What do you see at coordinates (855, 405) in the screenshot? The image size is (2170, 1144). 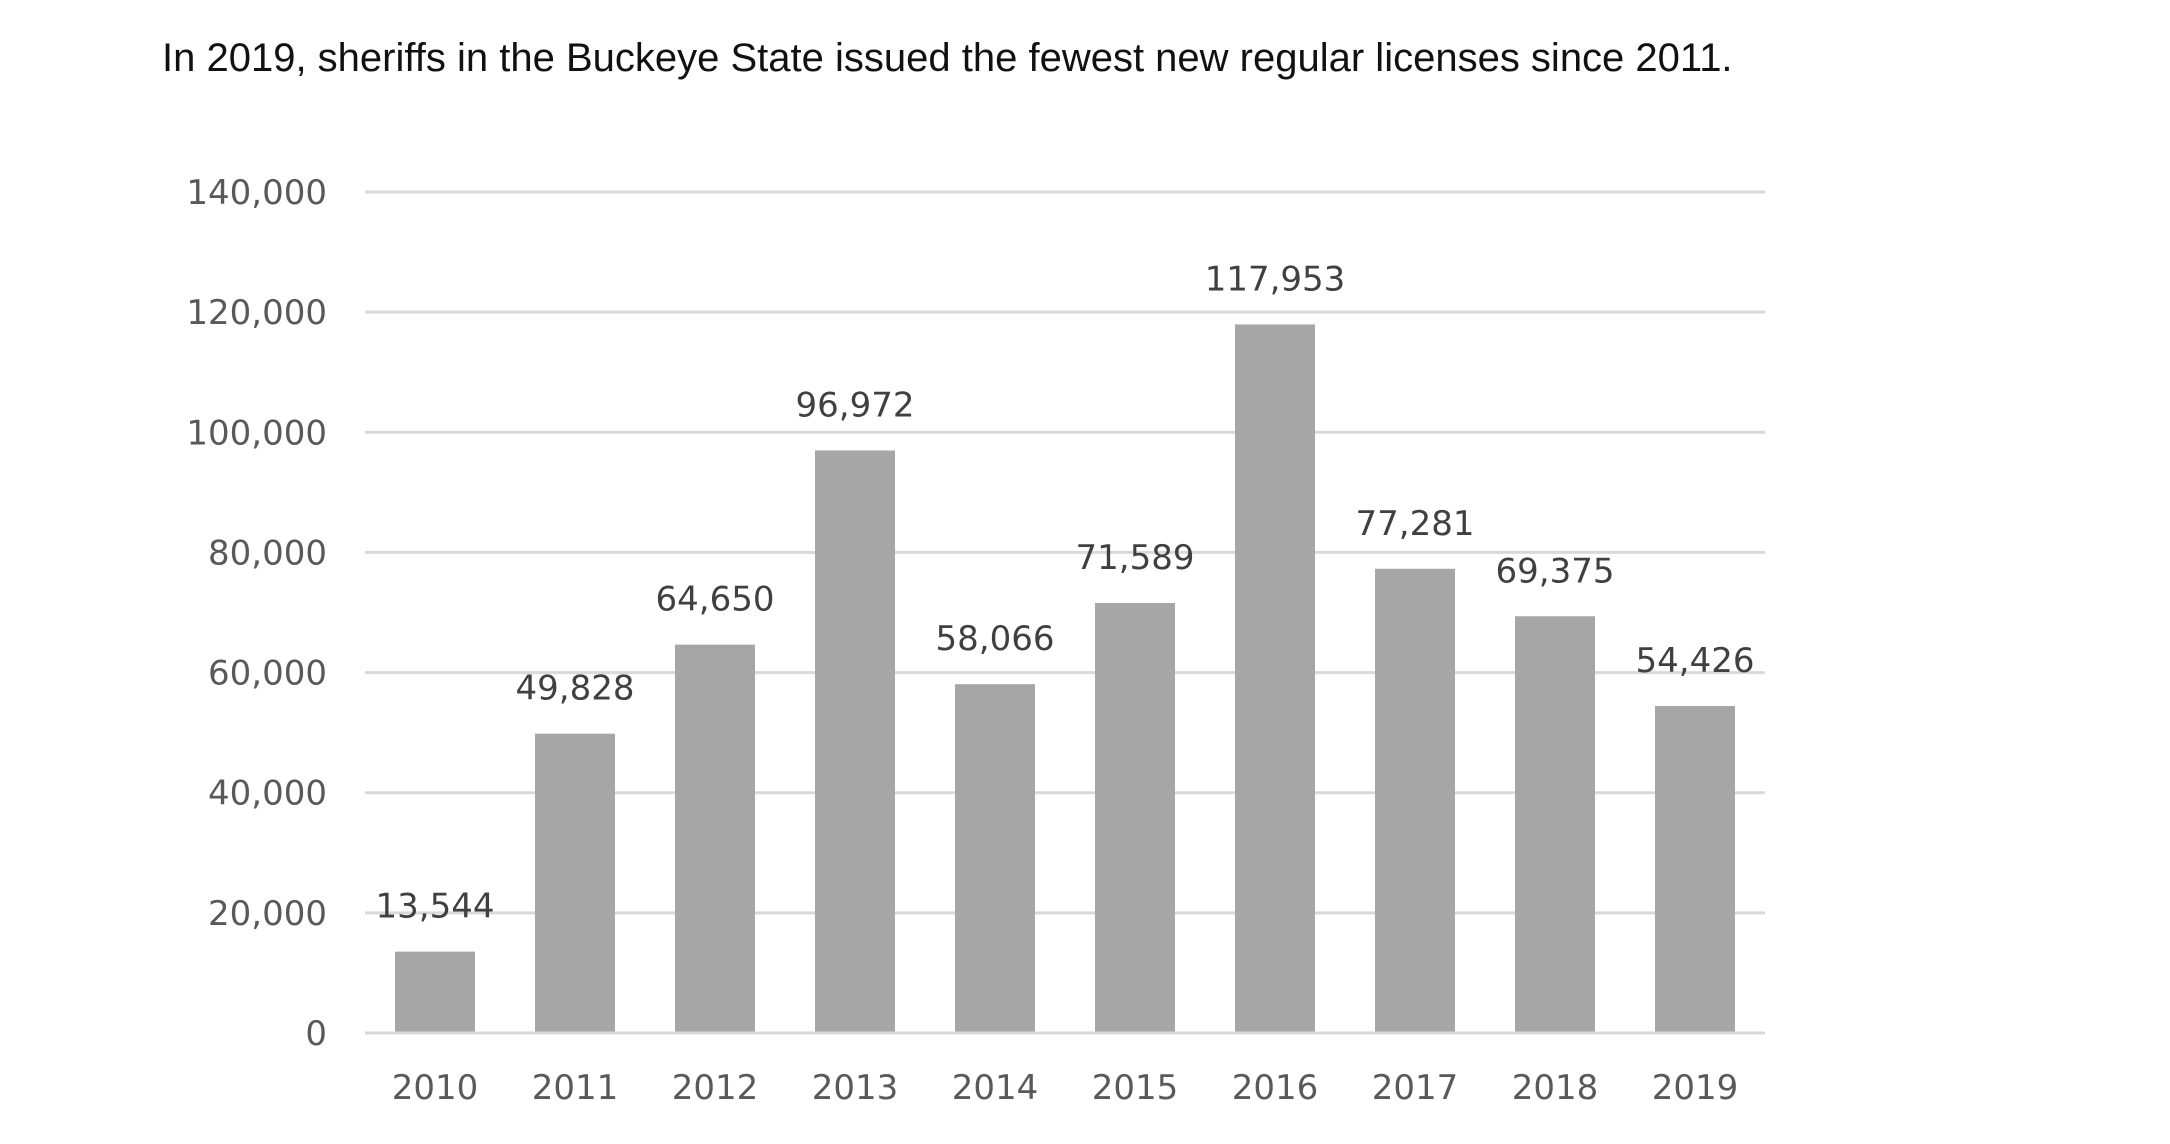 I see `data-label: 96,972` at bounding box center [855, 405].